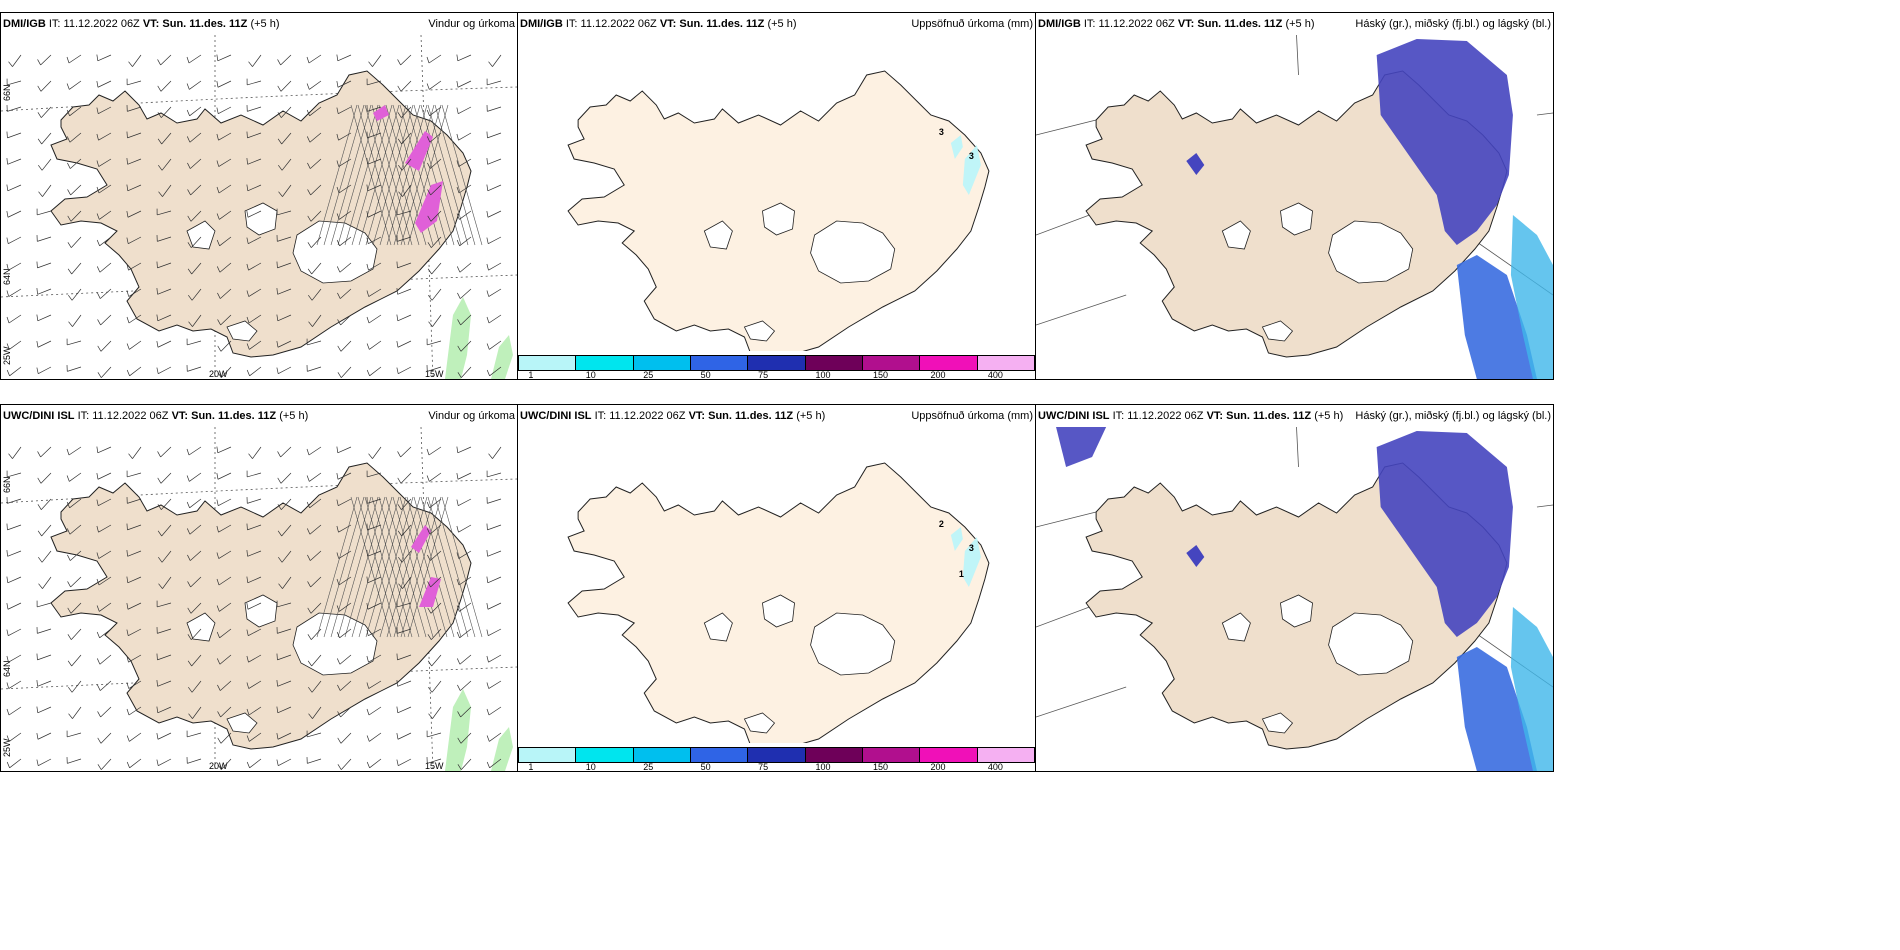 Image resolution: width=1900 pixels, height=950 pixels. Describe the element at coordinates (941, 524) in the screenshot. I see `accum-label: 2` at that location.